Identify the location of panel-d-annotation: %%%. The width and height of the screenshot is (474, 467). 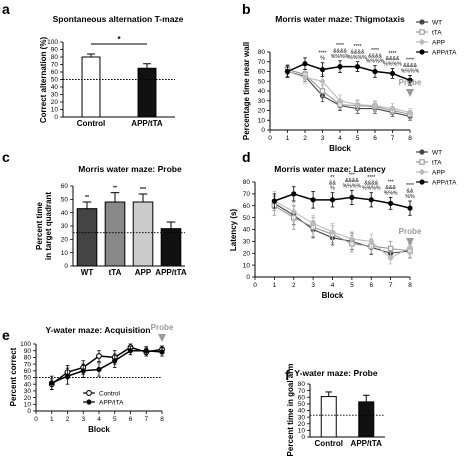
(391, 193).